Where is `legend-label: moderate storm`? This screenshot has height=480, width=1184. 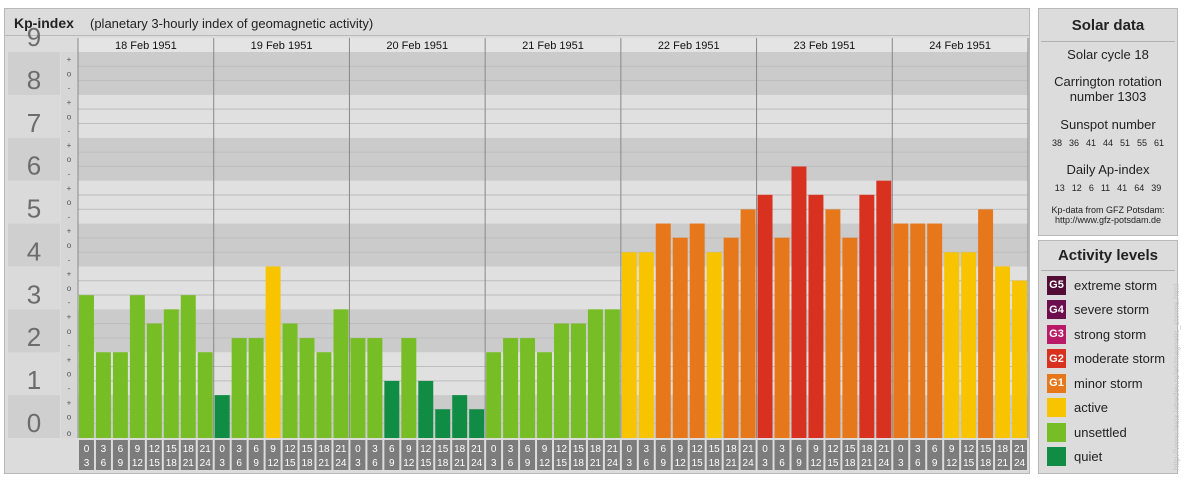
legend-label: moderate storm is located at coordinates (1120, 358).